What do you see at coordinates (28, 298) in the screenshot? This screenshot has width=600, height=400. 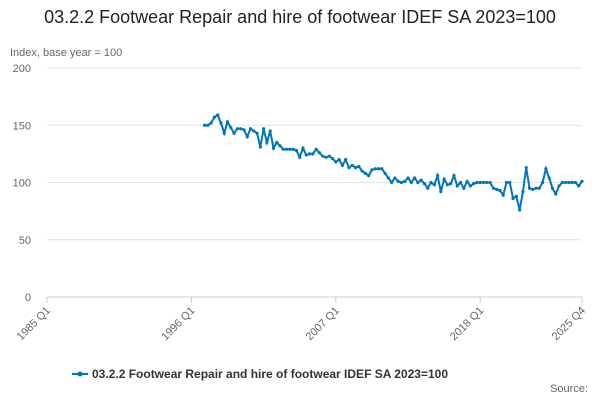 I see `y-tick-label: 0` at bounding box center [28, 298].